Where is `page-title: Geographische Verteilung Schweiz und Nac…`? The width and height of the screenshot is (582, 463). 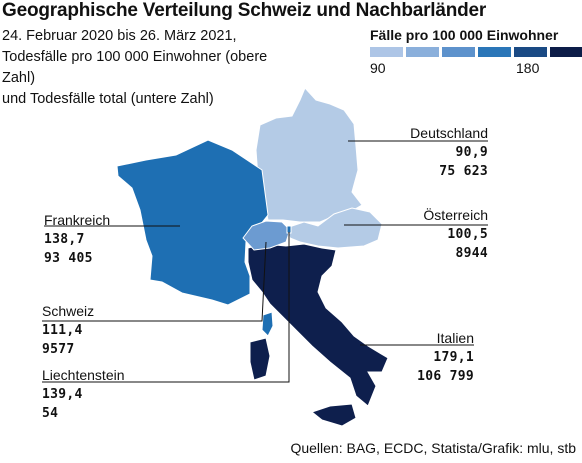
page-title: Geographische Verteilung Schweiz und Nac… is located at coordinates (244, 10).